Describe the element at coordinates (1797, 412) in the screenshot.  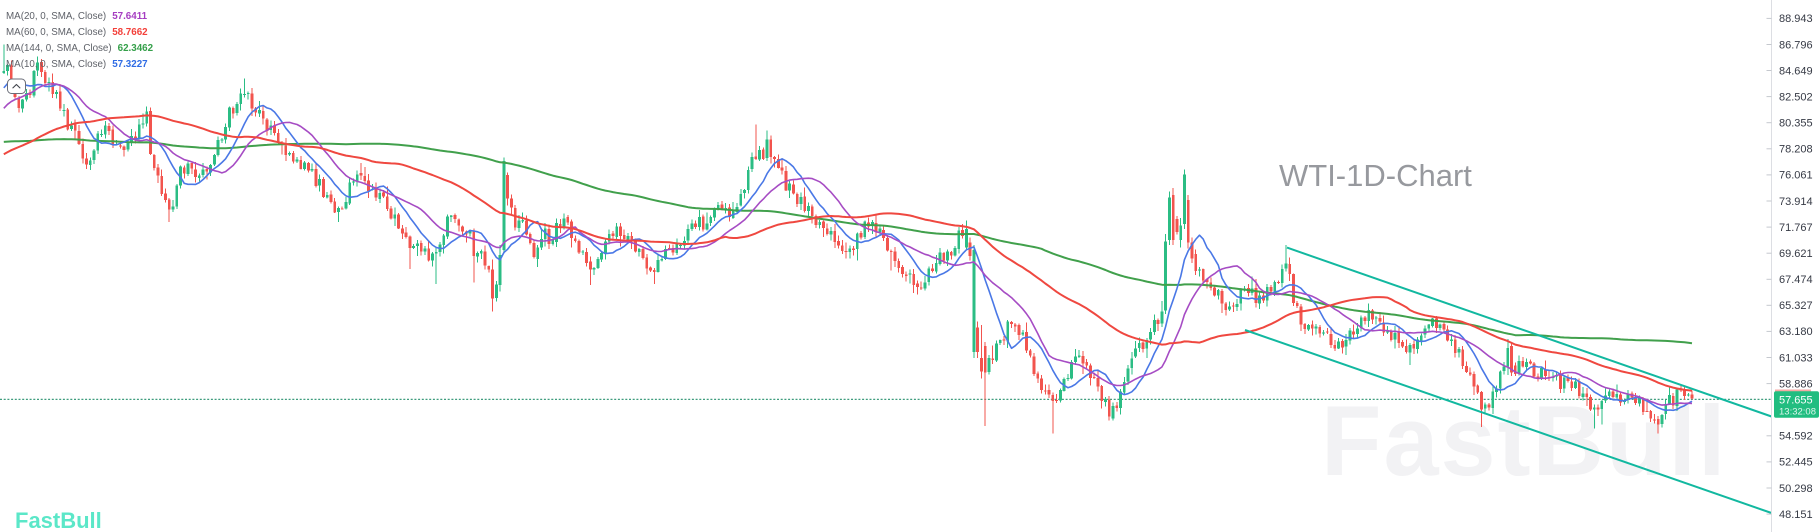
I see `svg-text: 13:32:08` at that location.